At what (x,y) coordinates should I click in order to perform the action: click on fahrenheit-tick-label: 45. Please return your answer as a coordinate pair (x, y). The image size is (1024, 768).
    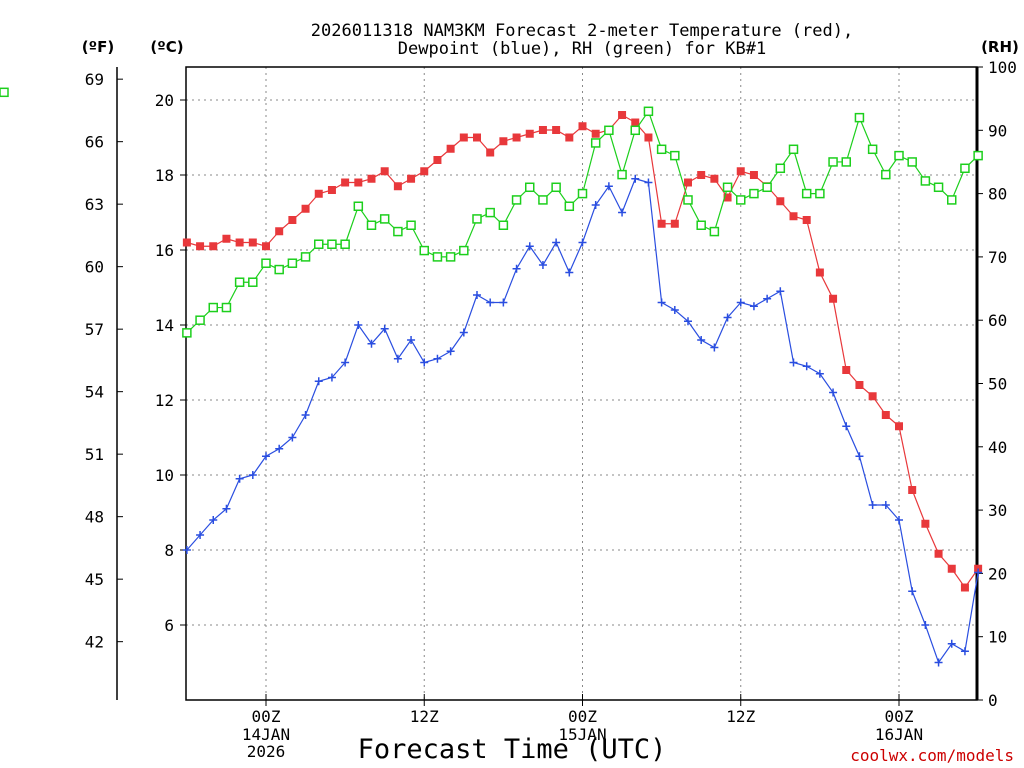
    Looking at the image, I should click on (94, 579).